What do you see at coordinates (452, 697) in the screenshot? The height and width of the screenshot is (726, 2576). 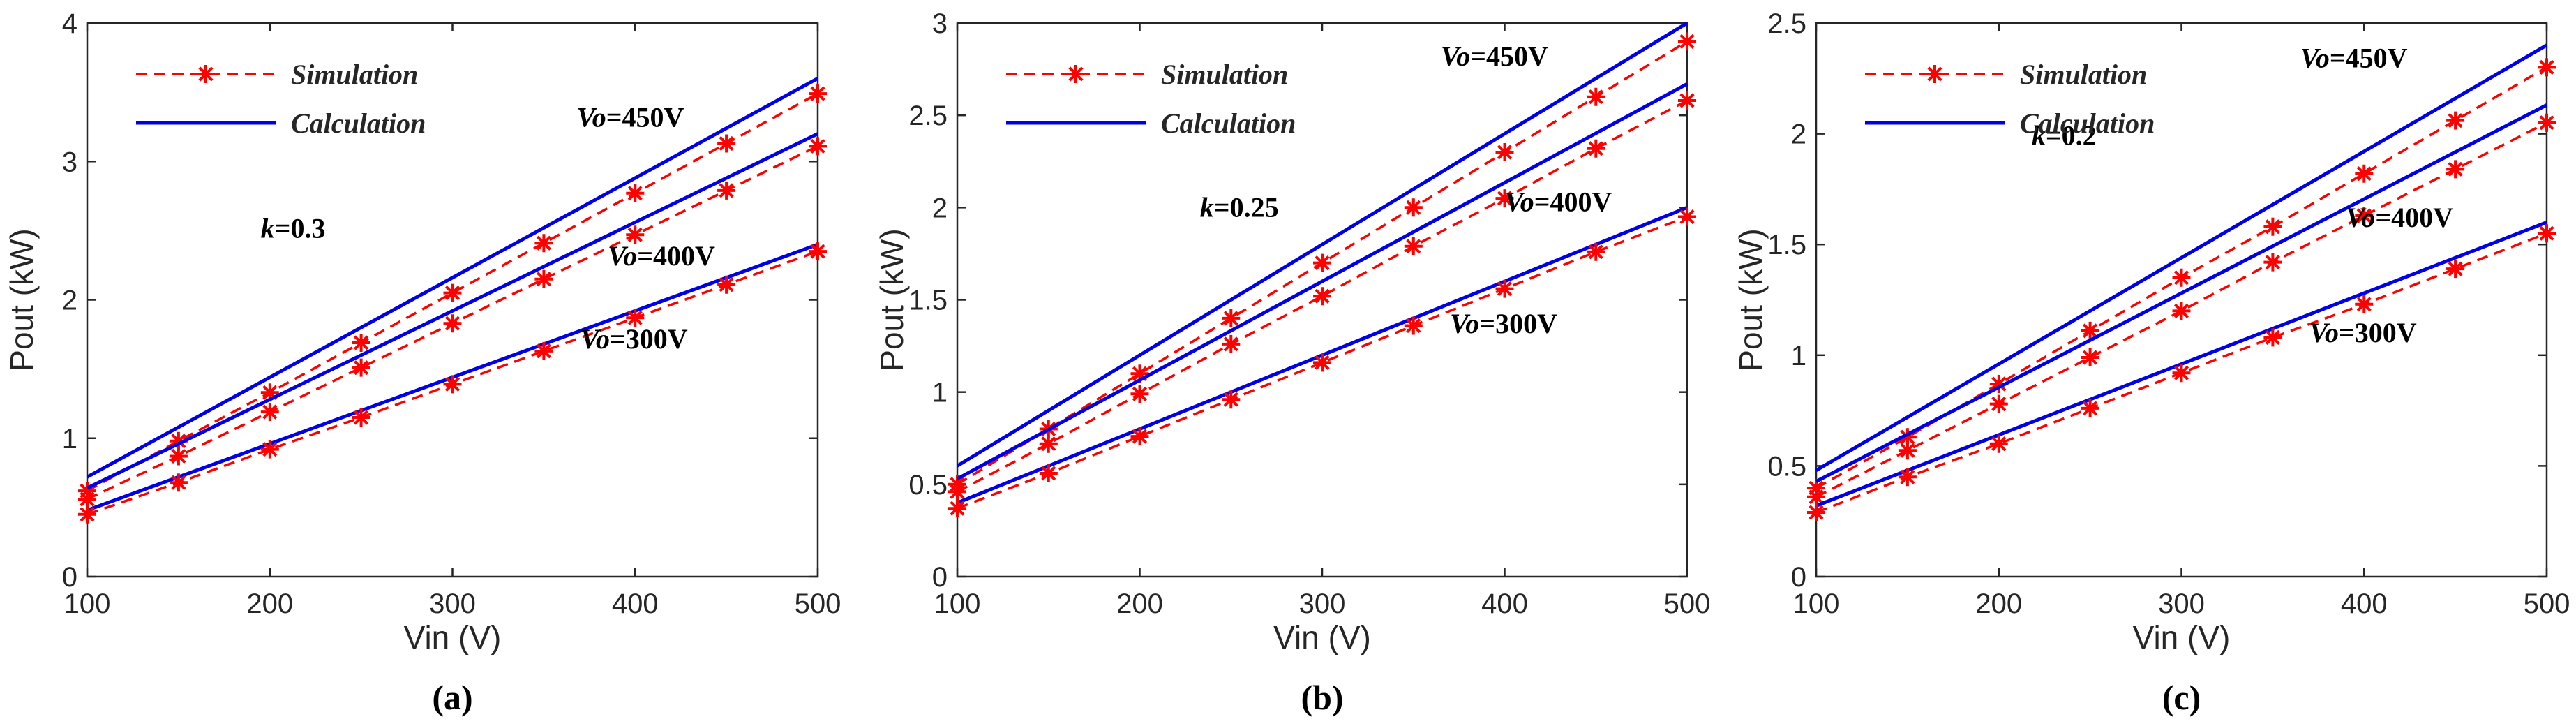 I see `panel-label: (a)` at bounding box center [452, 697].